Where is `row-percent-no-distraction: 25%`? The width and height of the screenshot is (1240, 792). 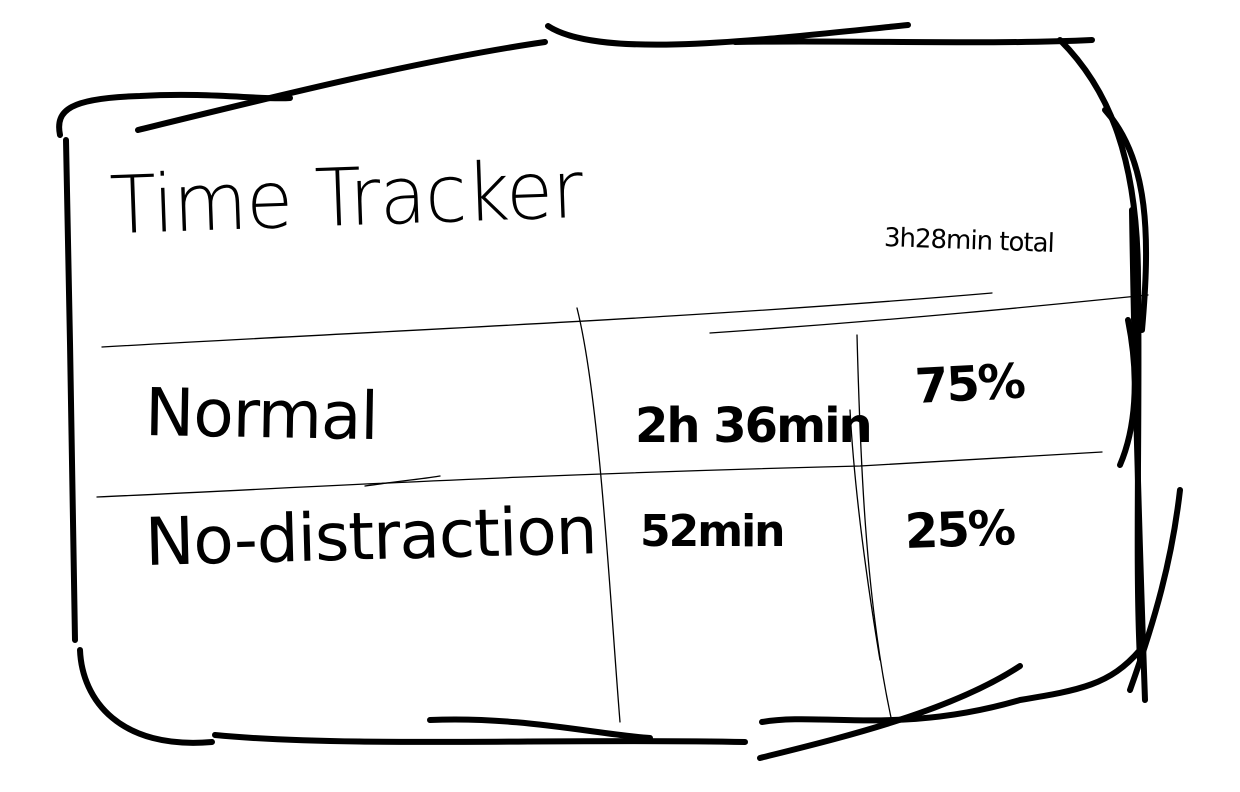
row-percent-no-distraction: 25% is located at coordinates (959, 530).